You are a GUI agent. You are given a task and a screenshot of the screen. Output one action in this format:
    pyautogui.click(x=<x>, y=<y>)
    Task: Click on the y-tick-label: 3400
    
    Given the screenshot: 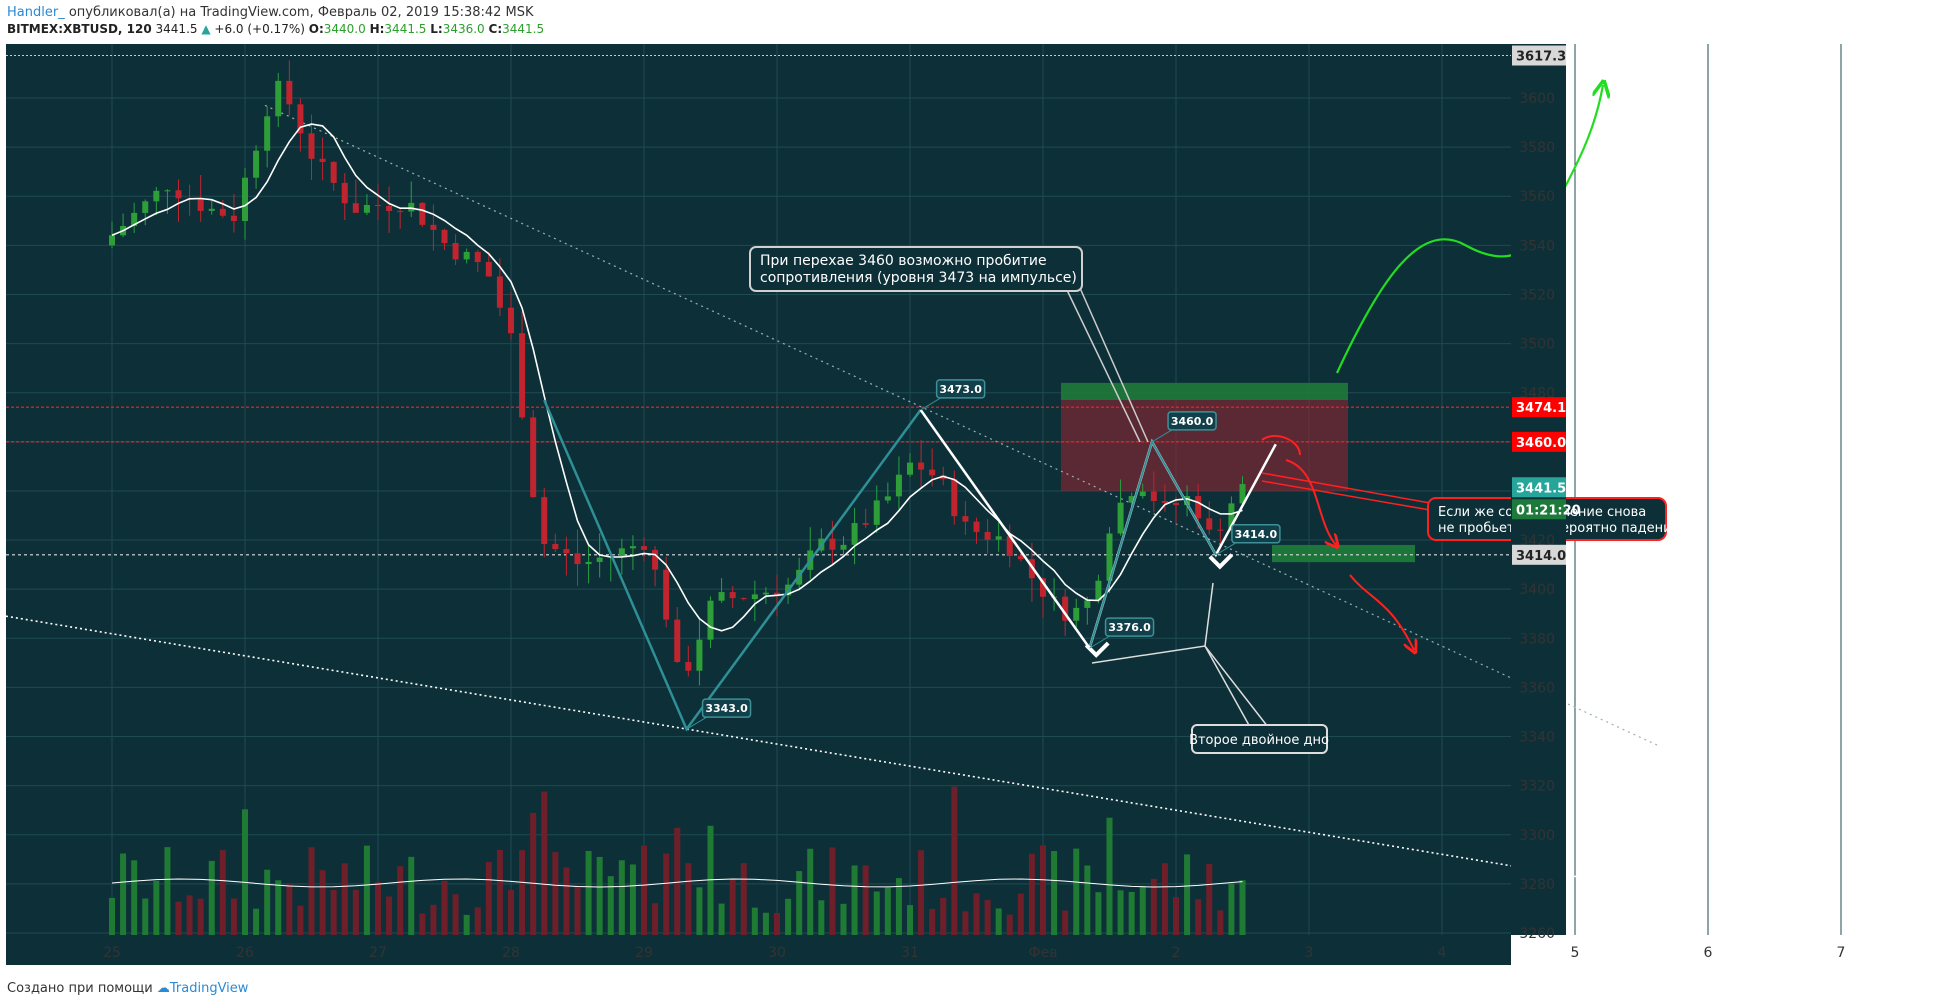 What is the action you would take?
    pyautogui.click(x=1537, y=590)
    